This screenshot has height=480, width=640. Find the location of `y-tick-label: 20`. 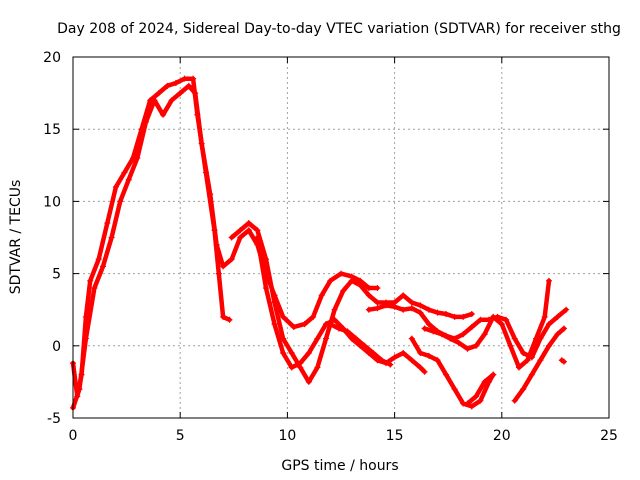

y-tick-label: 20 is located at coordinates (52, 58).